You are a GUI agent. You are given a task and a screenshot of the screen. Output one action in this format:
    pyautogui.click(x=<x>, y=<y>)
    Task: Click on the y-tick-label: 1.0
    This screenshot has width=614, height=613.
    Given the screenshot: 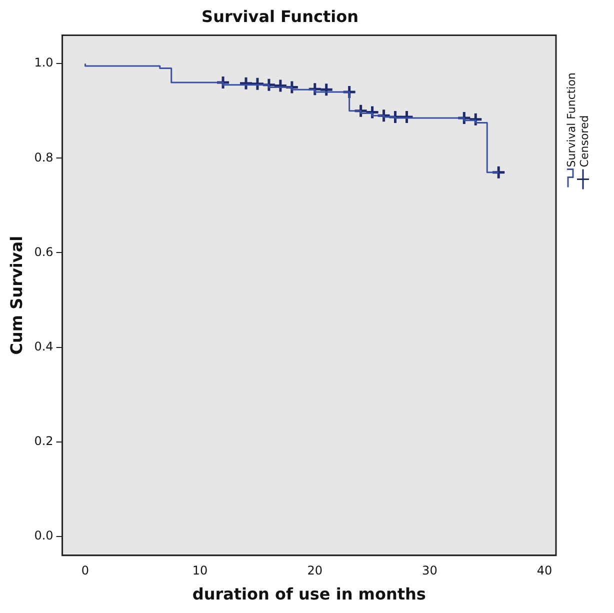 What is the action you would take?
    pyautogui.click(x=44, y=63)
    